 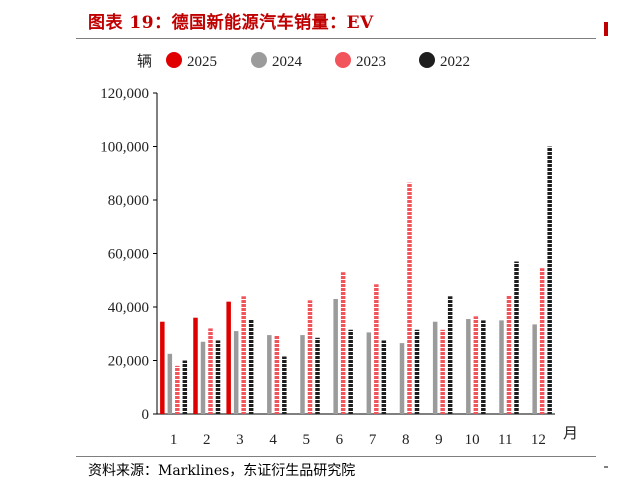 What do you see at coordinates (259, 60) in the screenshot?
I see `legend-swatch-2024` at bounding box center [259, 60].